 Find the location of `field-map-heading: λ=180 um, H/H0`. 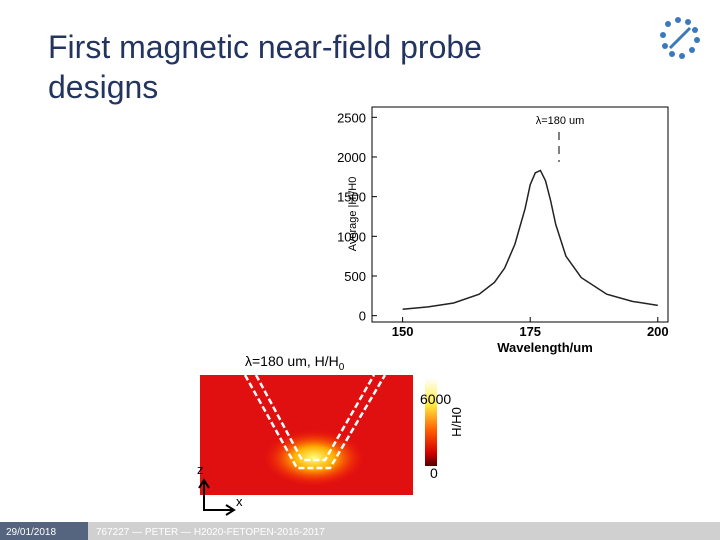

field-map-heading: λ=180 um, H/H0 is located at coordinates (295, 363).